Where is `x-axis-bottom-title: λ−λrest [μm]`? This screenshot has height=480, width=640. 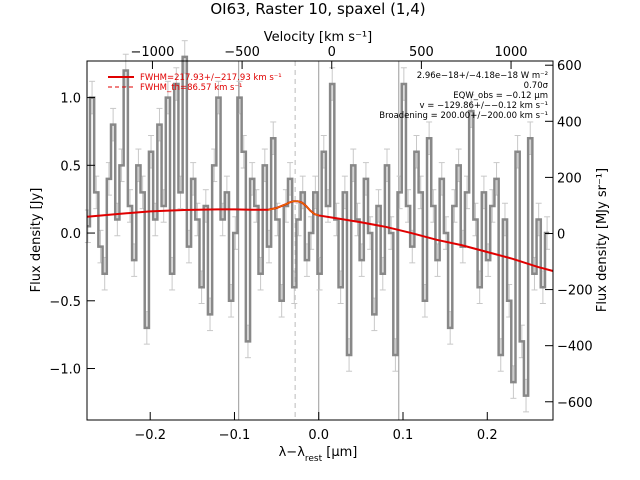 x-axis-bottom-title: λ−λrest [μm] is located at coordinates (318, 454).